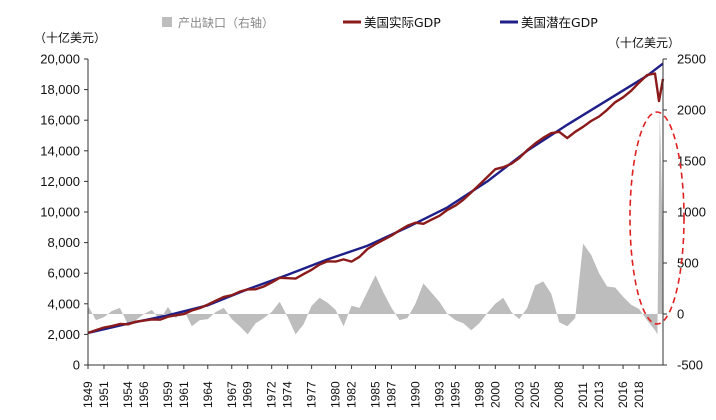  I want to click on x-tick-label: 1969, so click(248, 394).